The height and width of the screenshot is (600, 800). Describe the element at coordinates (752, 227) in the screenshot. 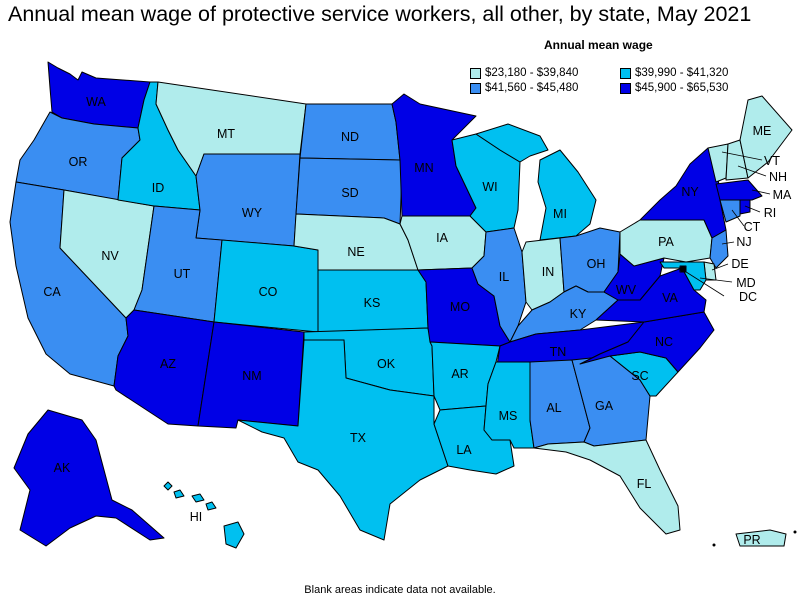

I see `state-label-ct: CT` at that location.